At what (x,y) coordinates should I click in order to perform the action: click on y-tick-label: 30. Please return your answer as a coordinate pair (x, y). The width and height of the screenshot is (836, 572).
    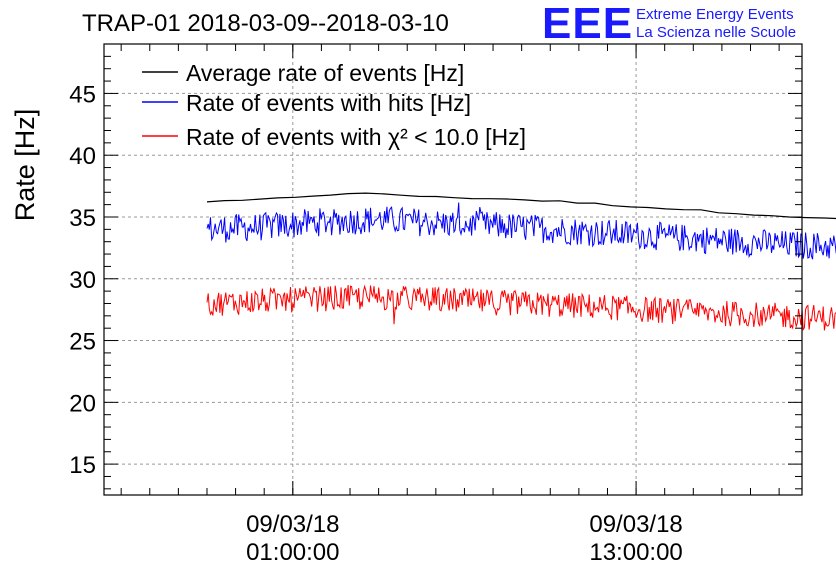
    Looking at the image, I should click on (82, 280).